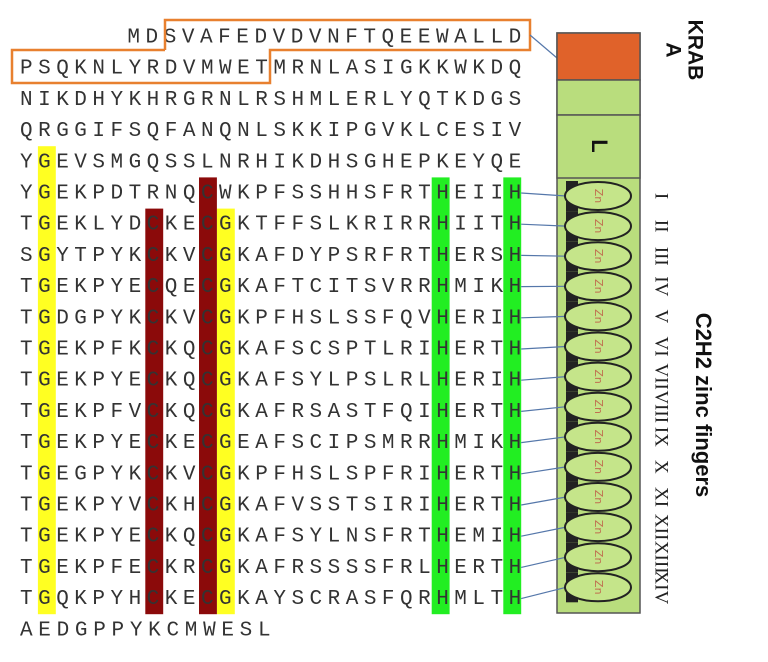  I want to click on sequence-line: YGEKPDTRNQCWKPFSSHHSFRTHEIIH, so click(270, 194).